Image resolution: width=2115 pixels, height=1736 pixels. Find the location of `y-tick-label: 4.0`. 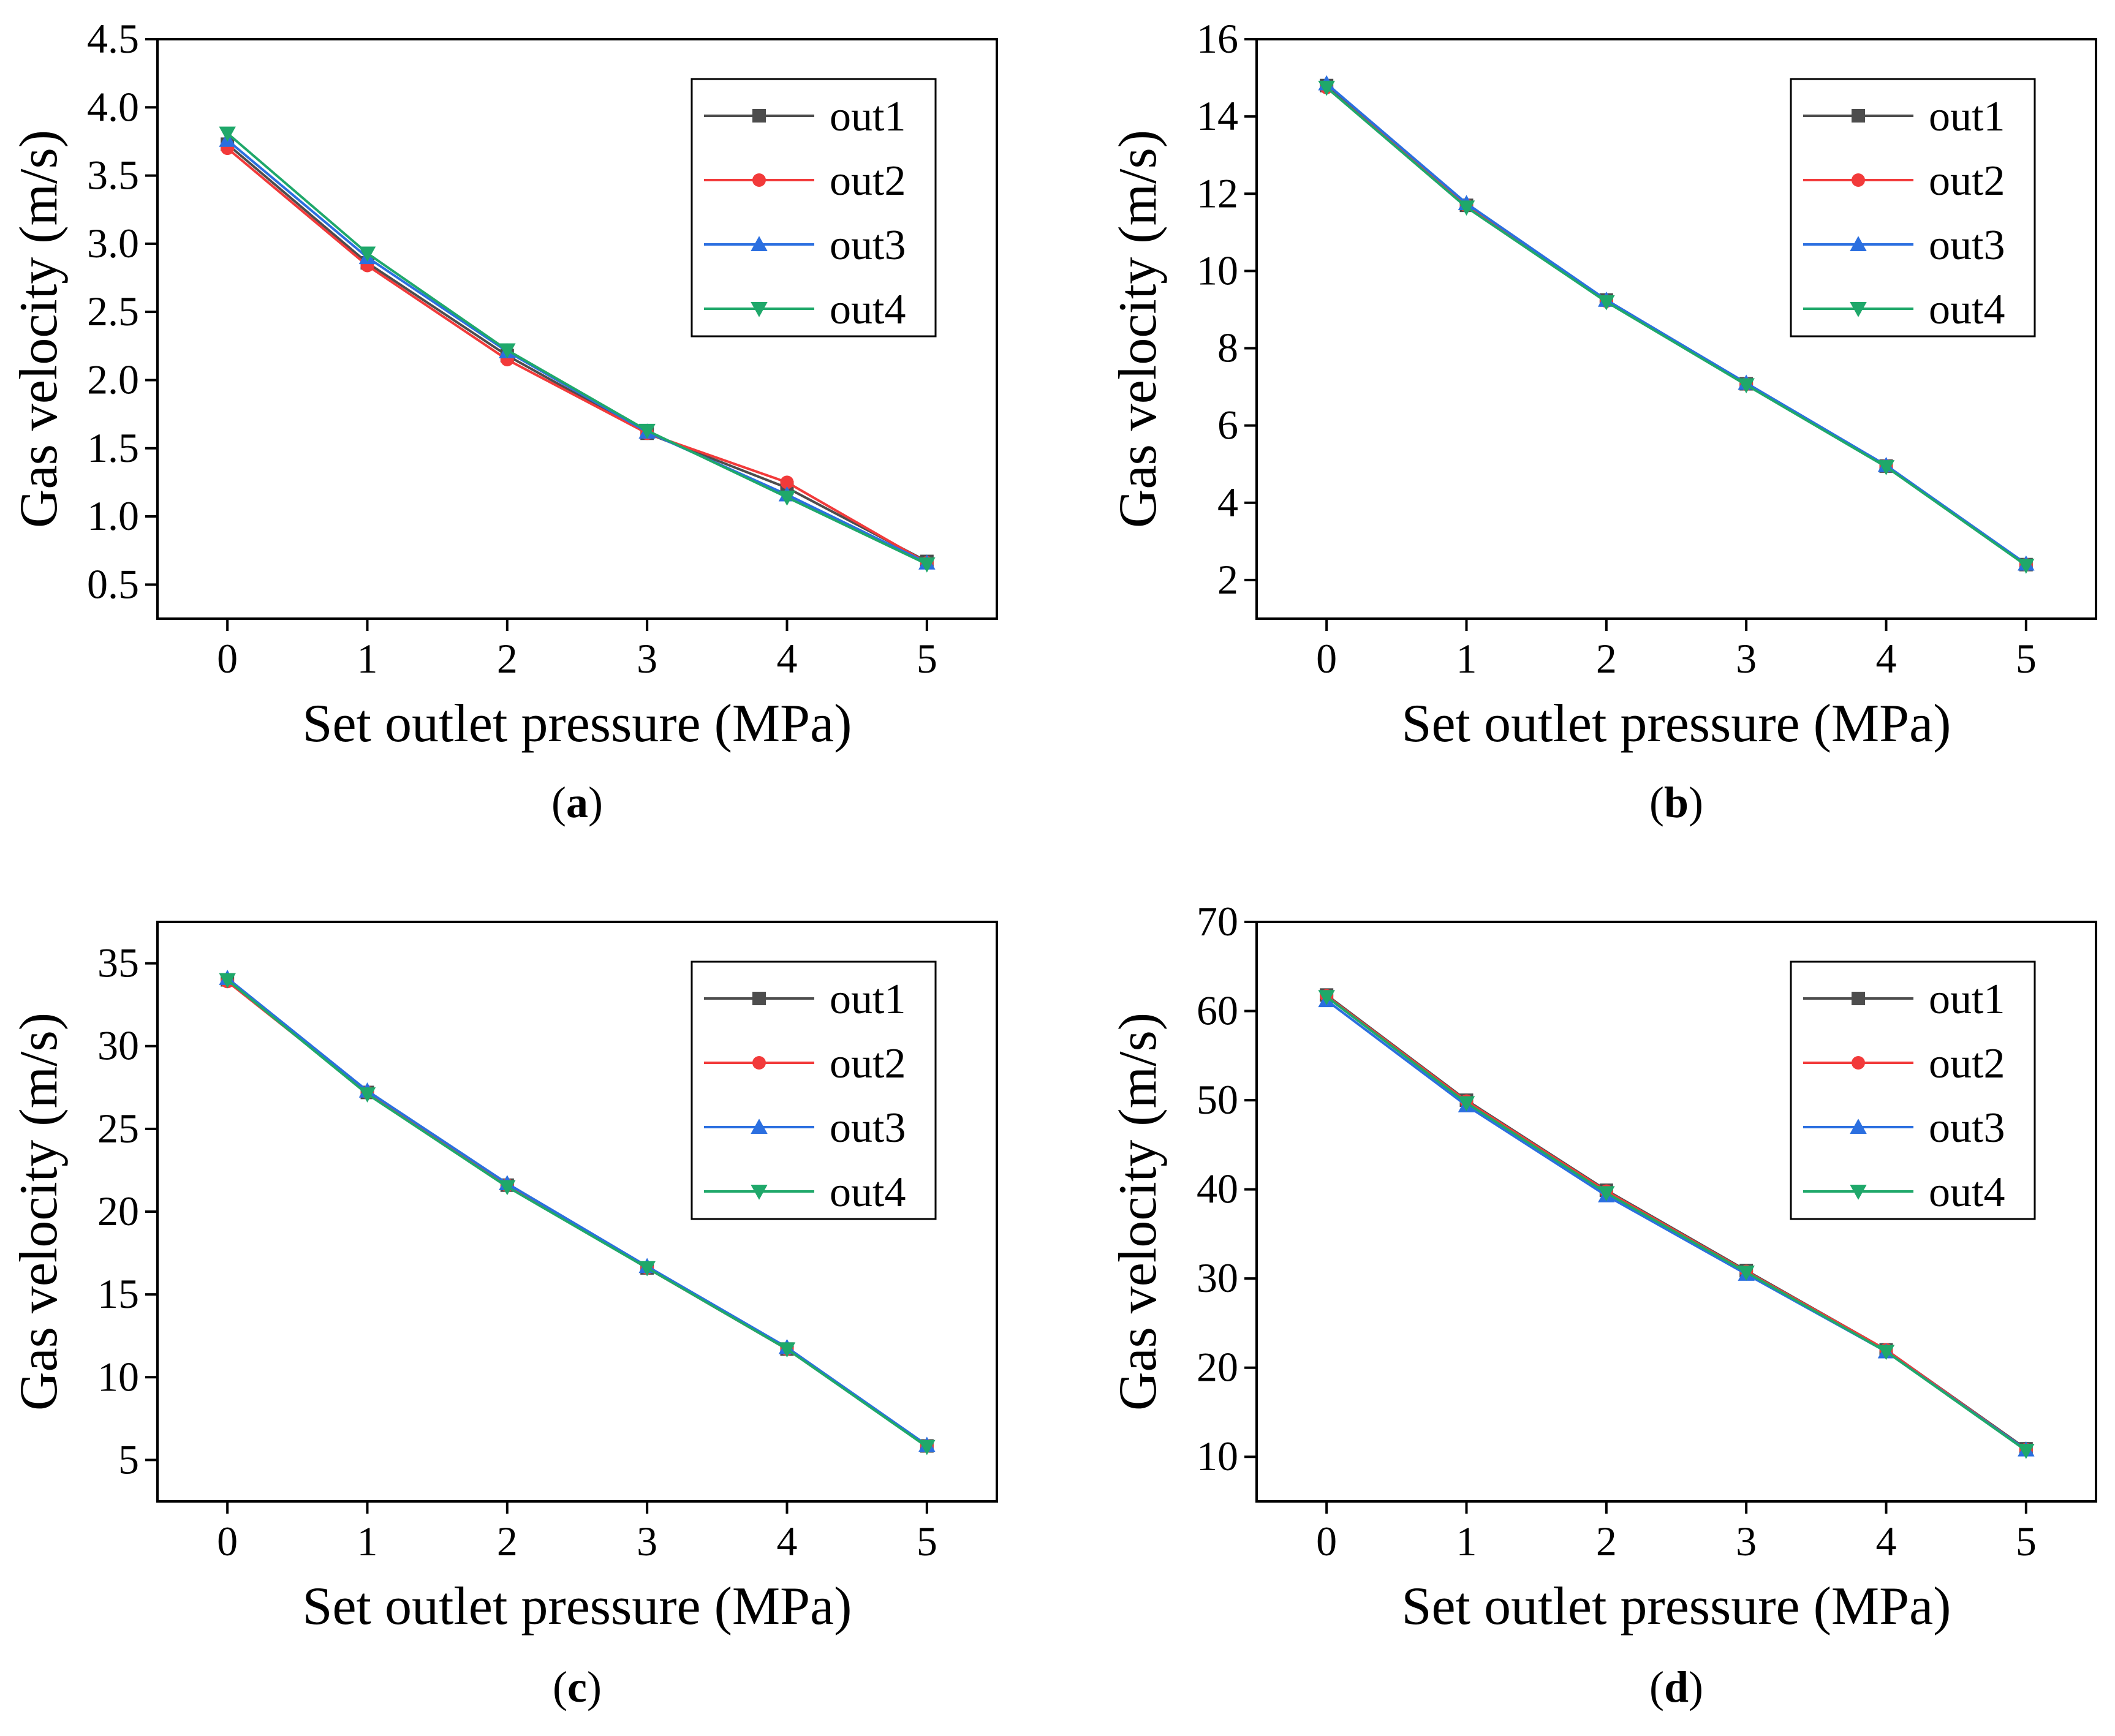

y-tick-label: 4.0 is located at coordinates (113, 106).